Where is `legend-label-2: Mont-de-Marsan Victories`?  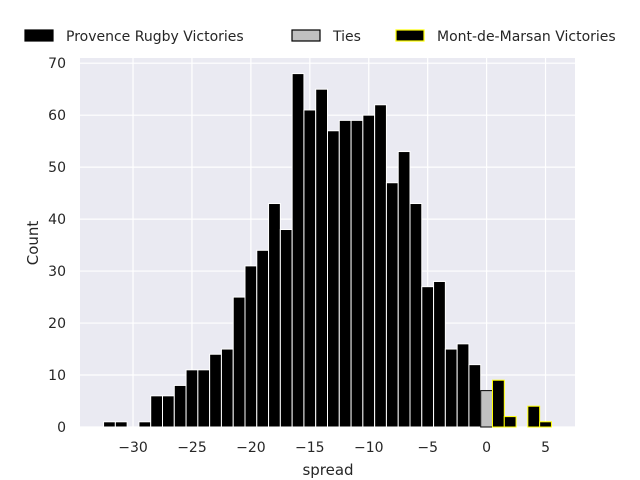
legend-label-2: Mont-de-Marsan Victories is located at coordinates (526, 37).